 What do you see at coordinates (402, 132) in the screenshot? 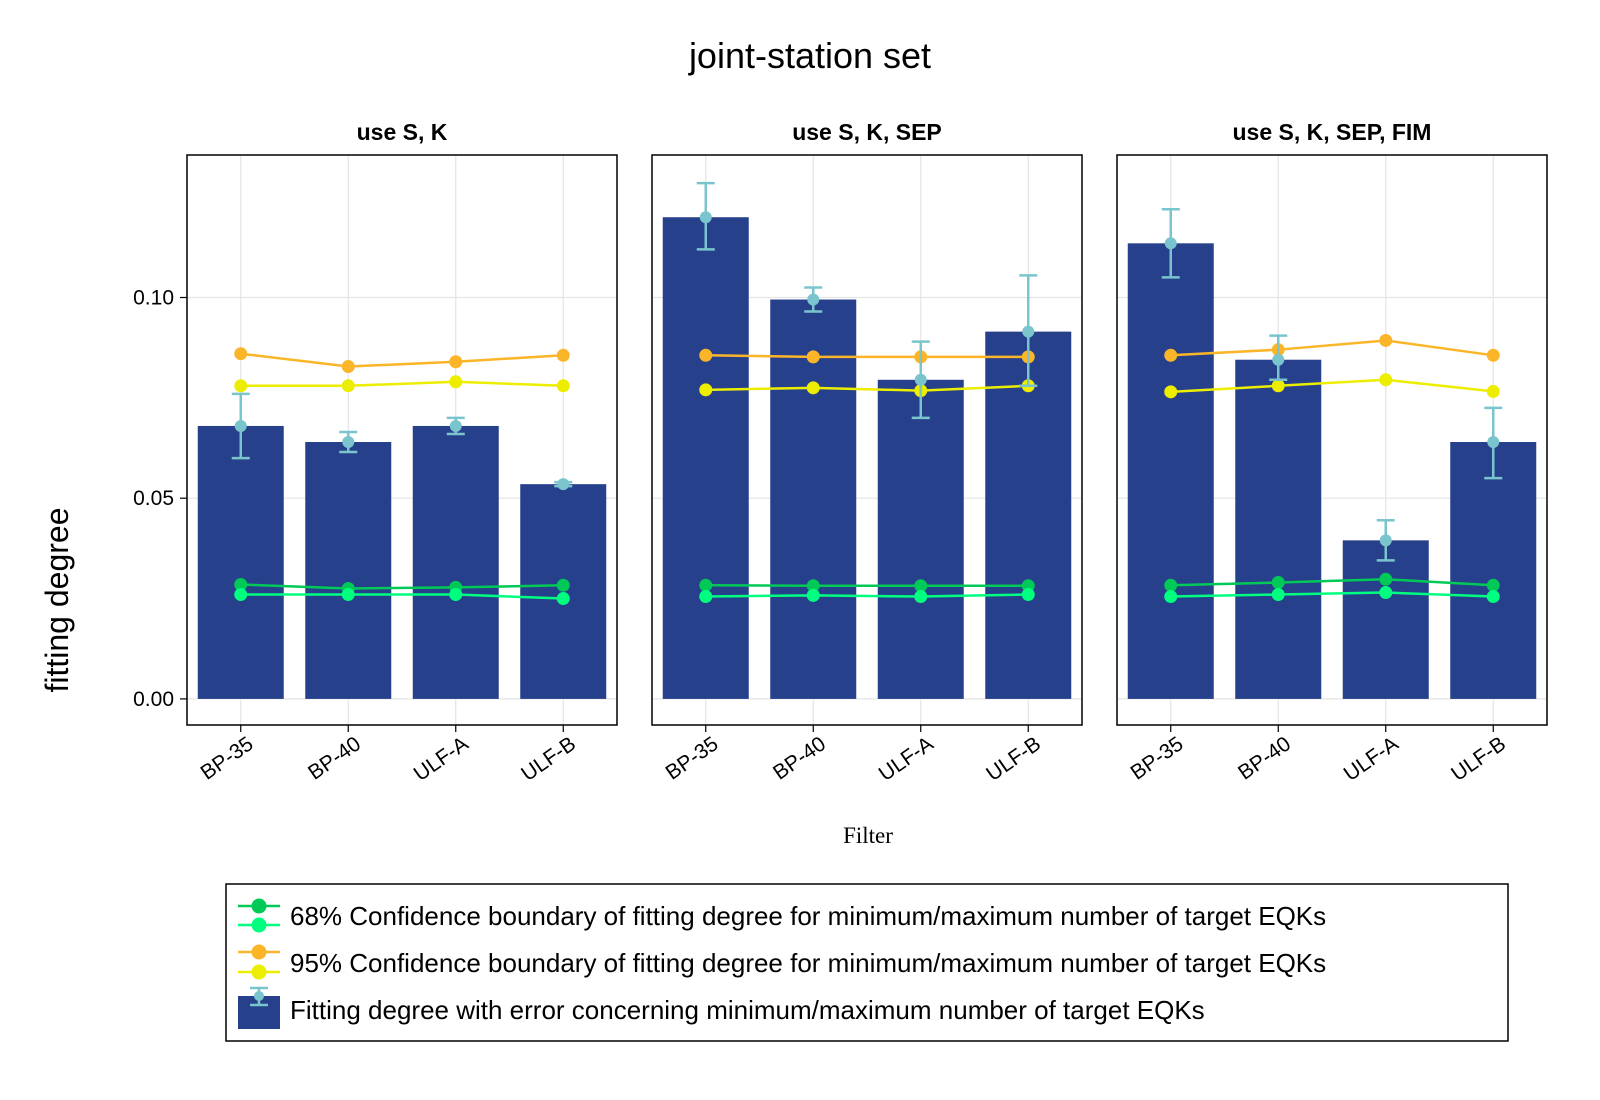
I see `panel-title: use S, K` at bounding box center [402, 132].